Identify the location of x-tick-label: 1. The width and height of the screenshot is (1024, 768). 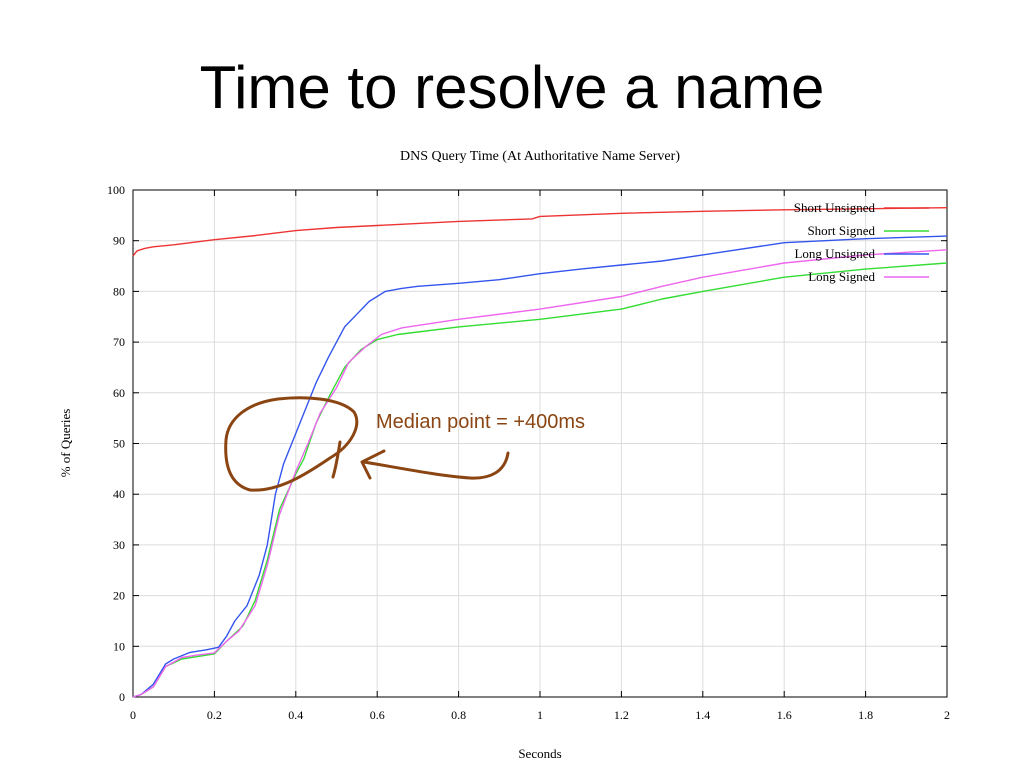
(540, 715).